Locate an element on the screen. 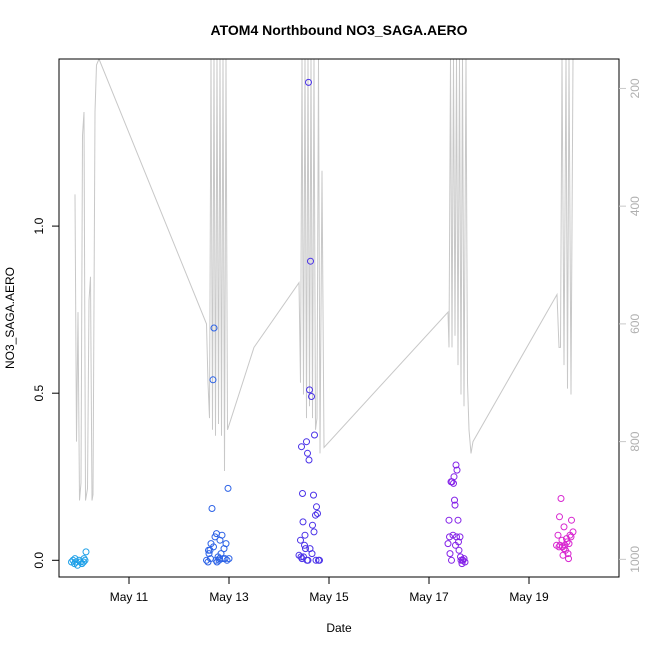 The image size is (650, 650). secondary-y-axis: 200 400 600 800 1000 is located at coordinates (630, 325).